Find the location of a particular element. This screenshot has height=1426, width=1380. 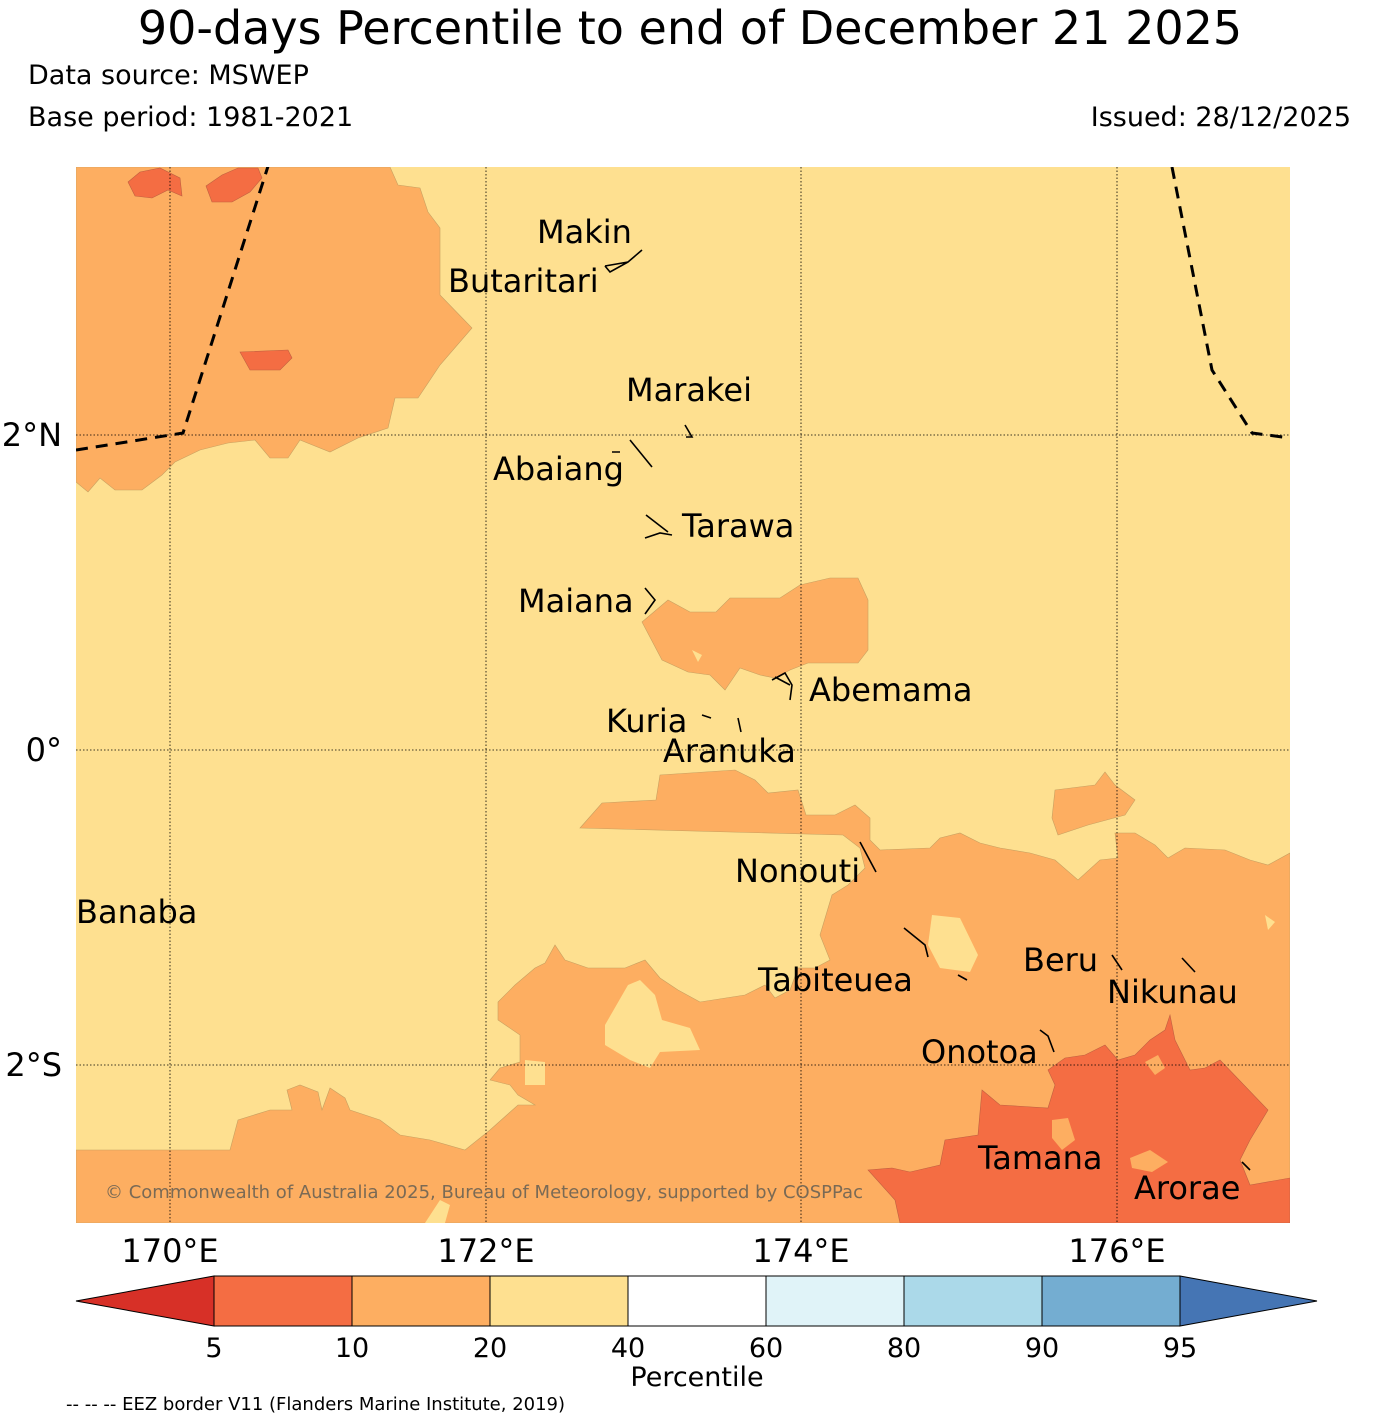

colorbar-tick-label: 20 is located at coordinates (490, 1348).